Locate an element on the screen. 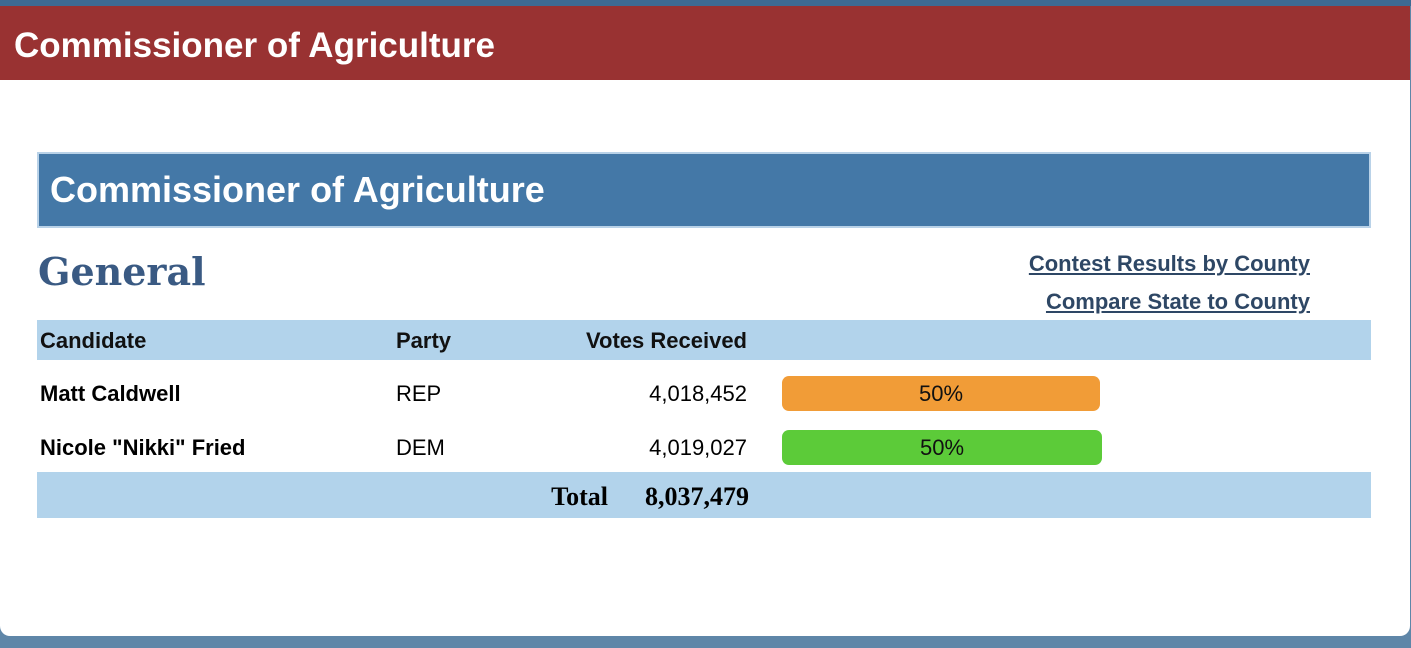  candidate-party: DEM is located at coordinates (420, 447).